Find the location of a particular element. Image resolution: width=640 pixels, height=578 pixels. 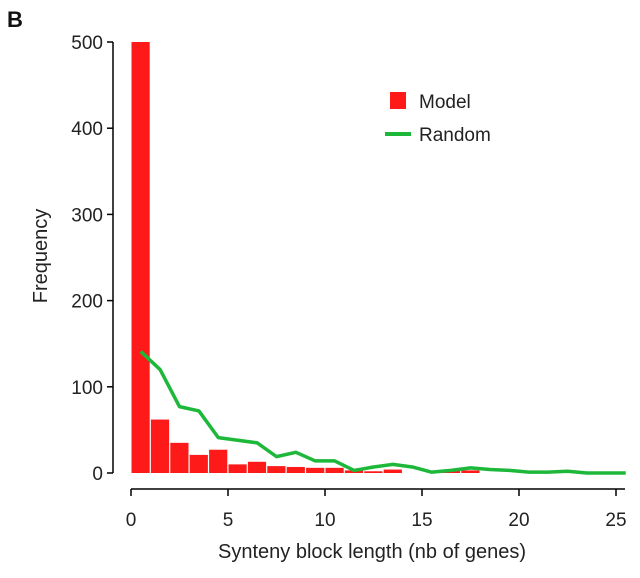

y-tick-label: 100 is located at coordinates (87, 388).